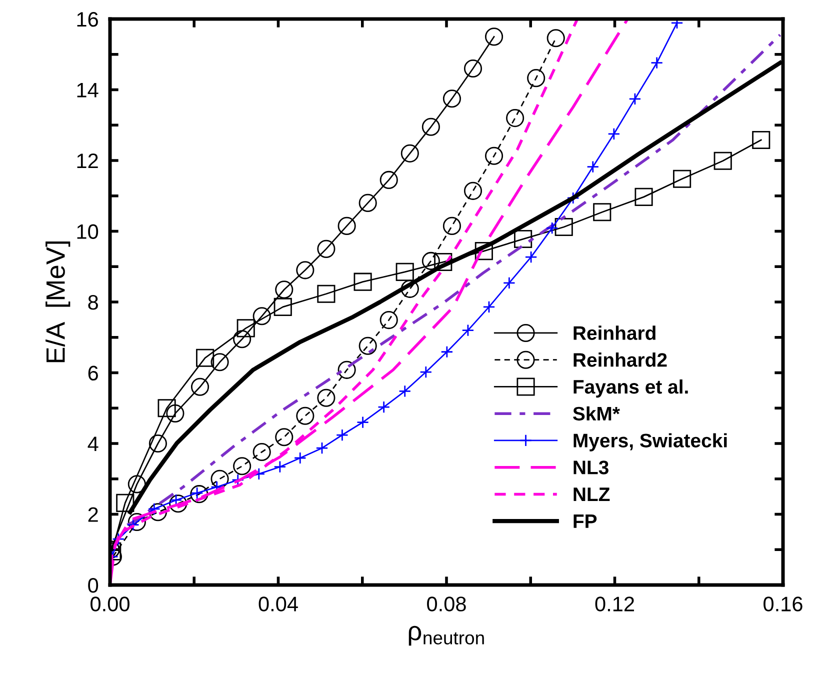 The width and height of the screenshot is (814, 677). What do you see at coordinates (446, 636) in the screenshot?
I see `x-axis-title: ρ$_{neutron}$` at bounding box center [446, 636].